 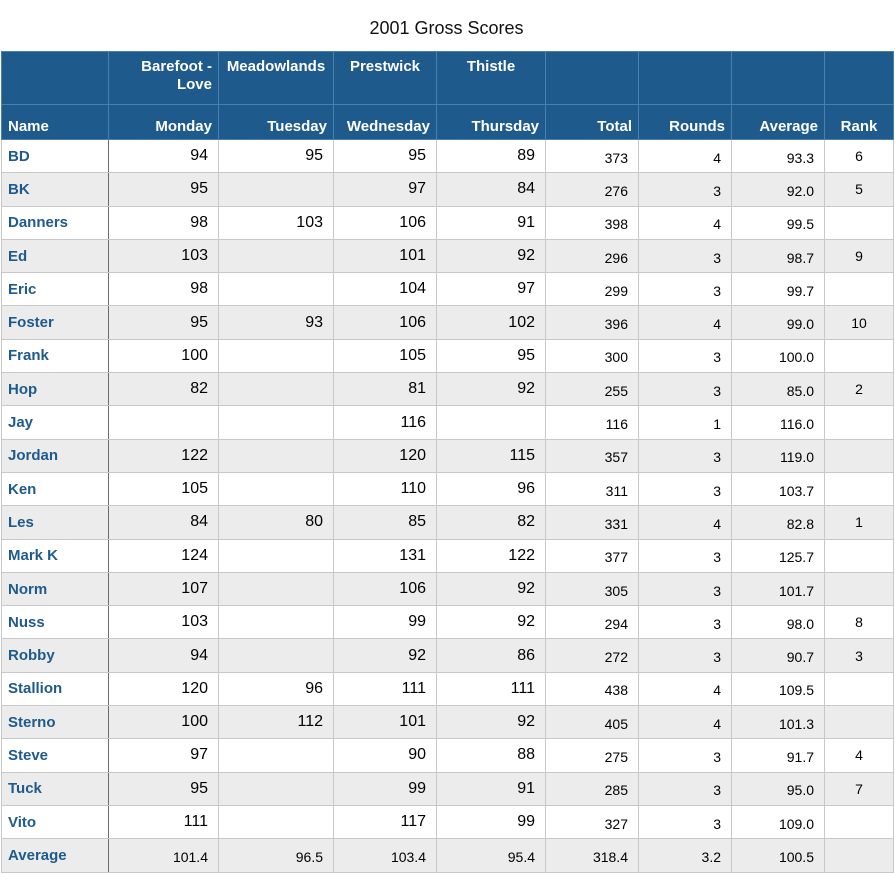 I want to click on wednesday-cell: 103.4, so click(x=385, y=855).